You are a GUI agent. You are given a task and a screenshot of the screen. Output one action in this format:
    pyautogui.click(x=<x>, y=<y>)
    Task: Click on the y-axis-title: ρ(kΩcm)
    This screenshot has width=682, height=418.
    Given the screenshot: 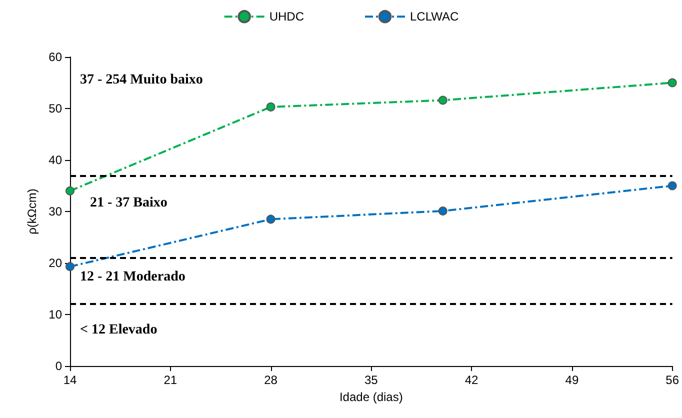 What is the action you would take?
    pyautogui.click(x=31, y=211)
    